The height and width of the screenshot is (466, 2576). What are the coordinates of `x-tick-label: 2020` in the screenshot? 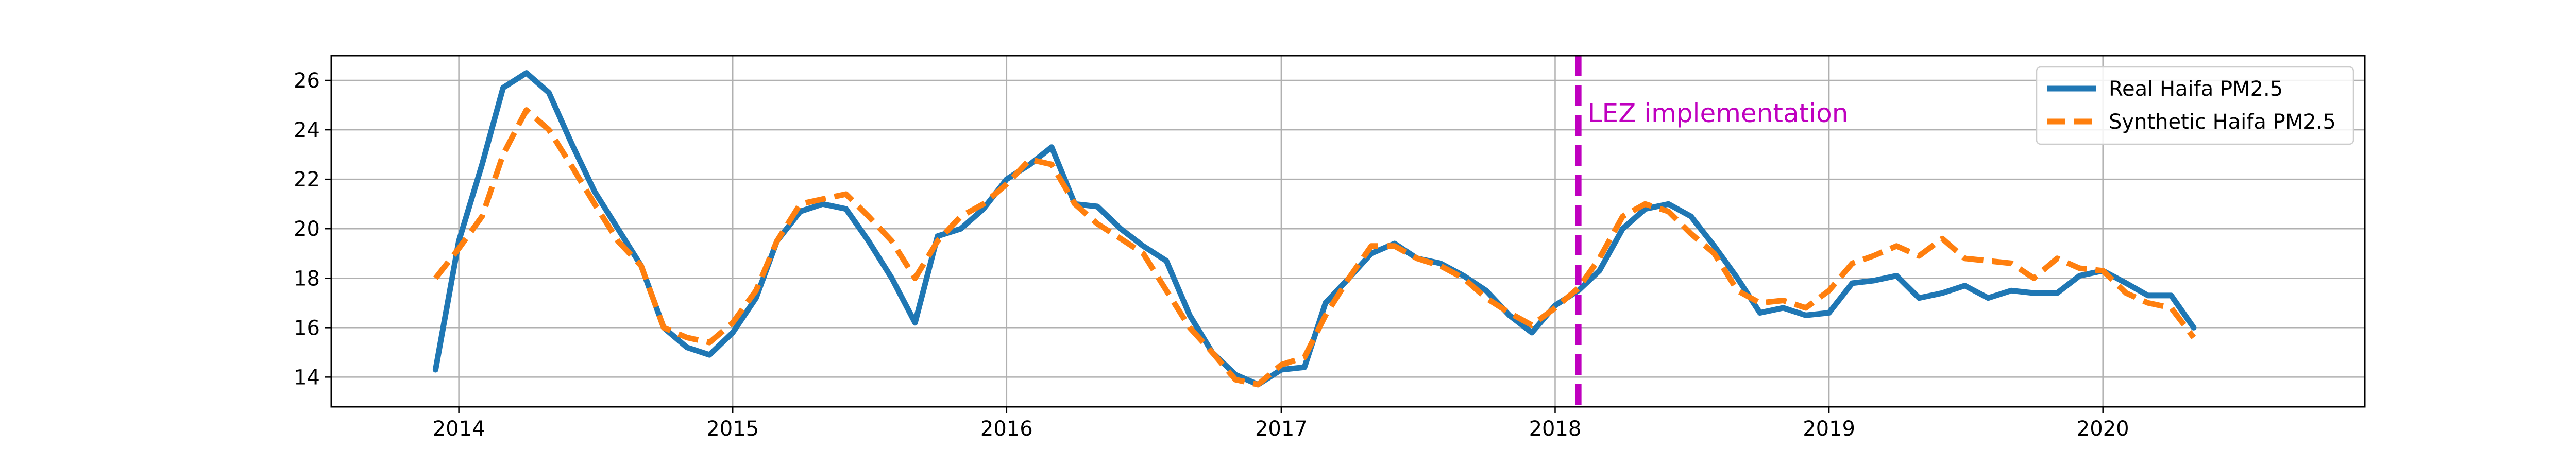 It's located at (2103, 429).